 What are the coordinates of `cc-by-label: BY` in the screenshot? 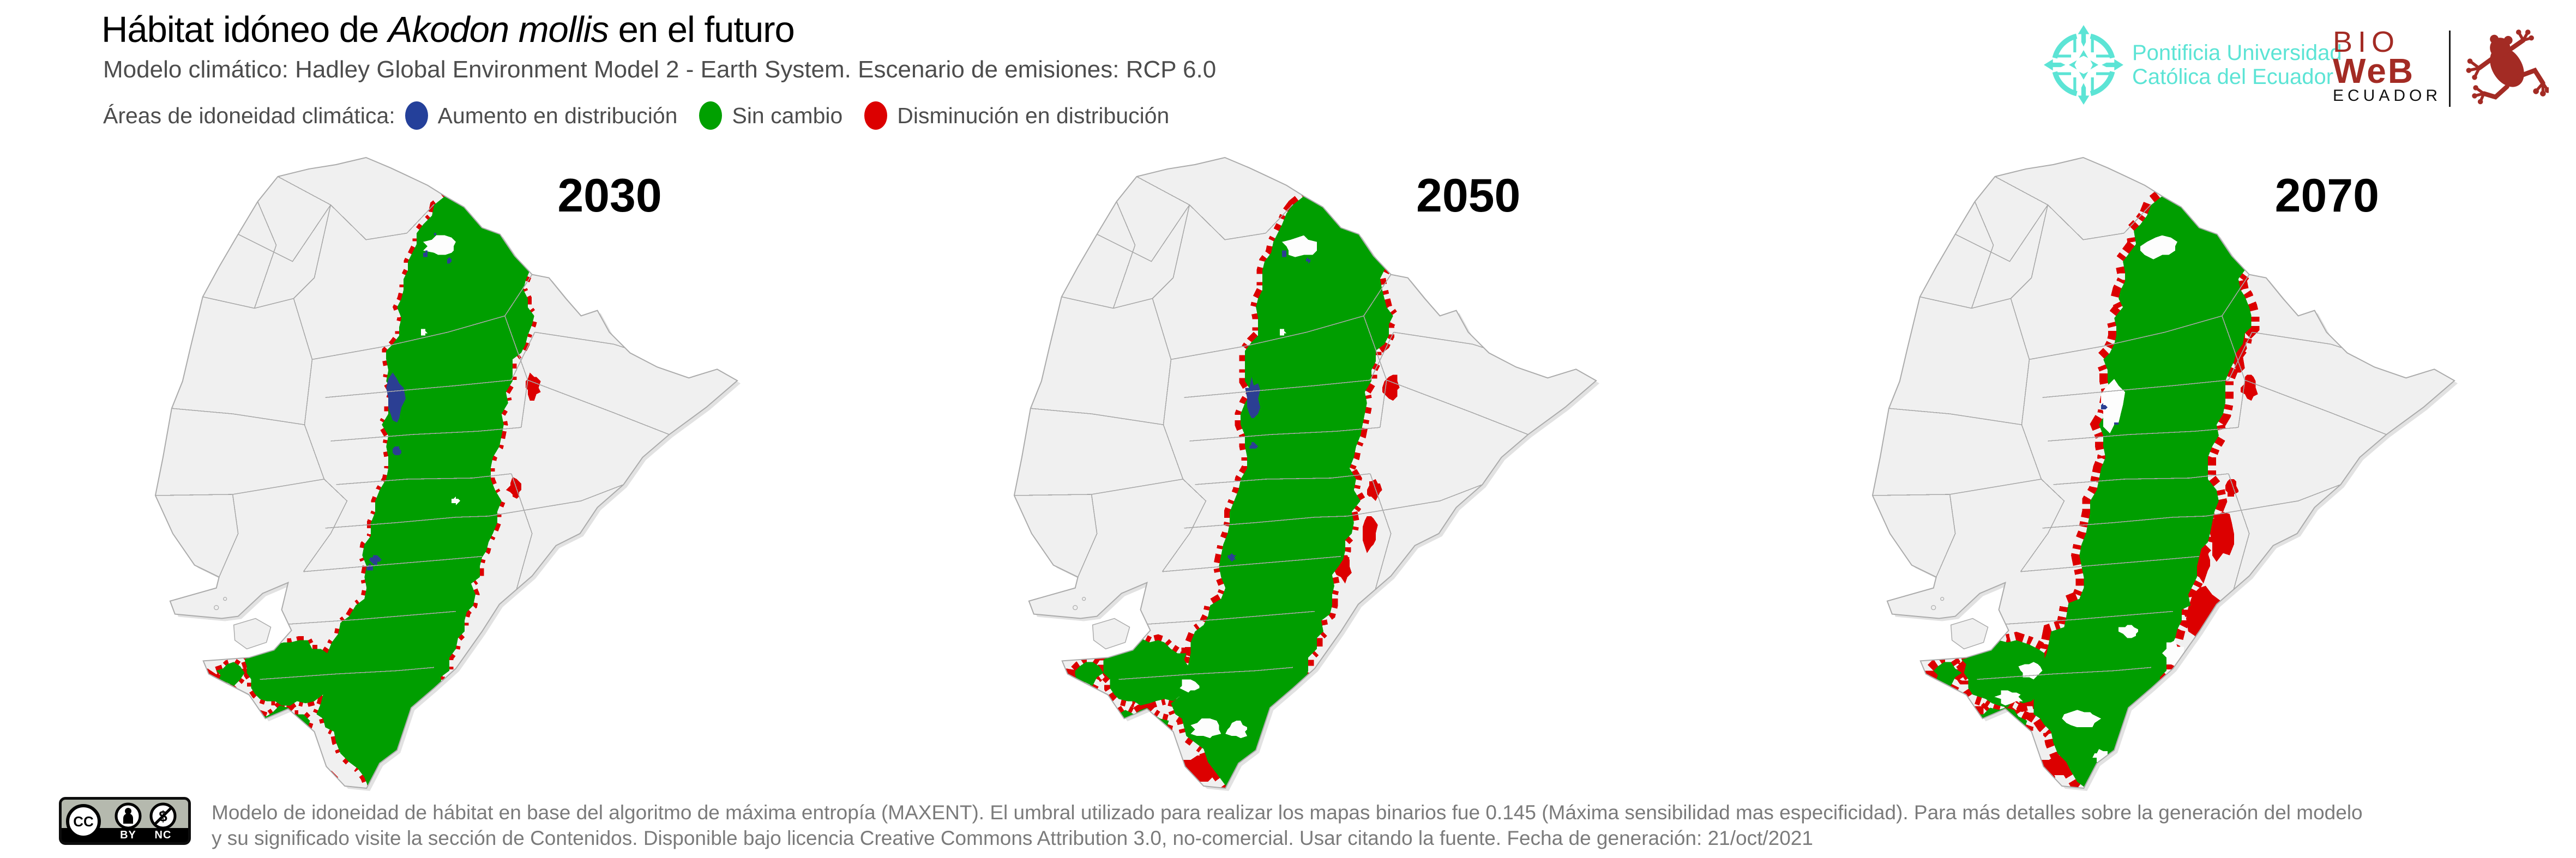 It's located at (128, 835).